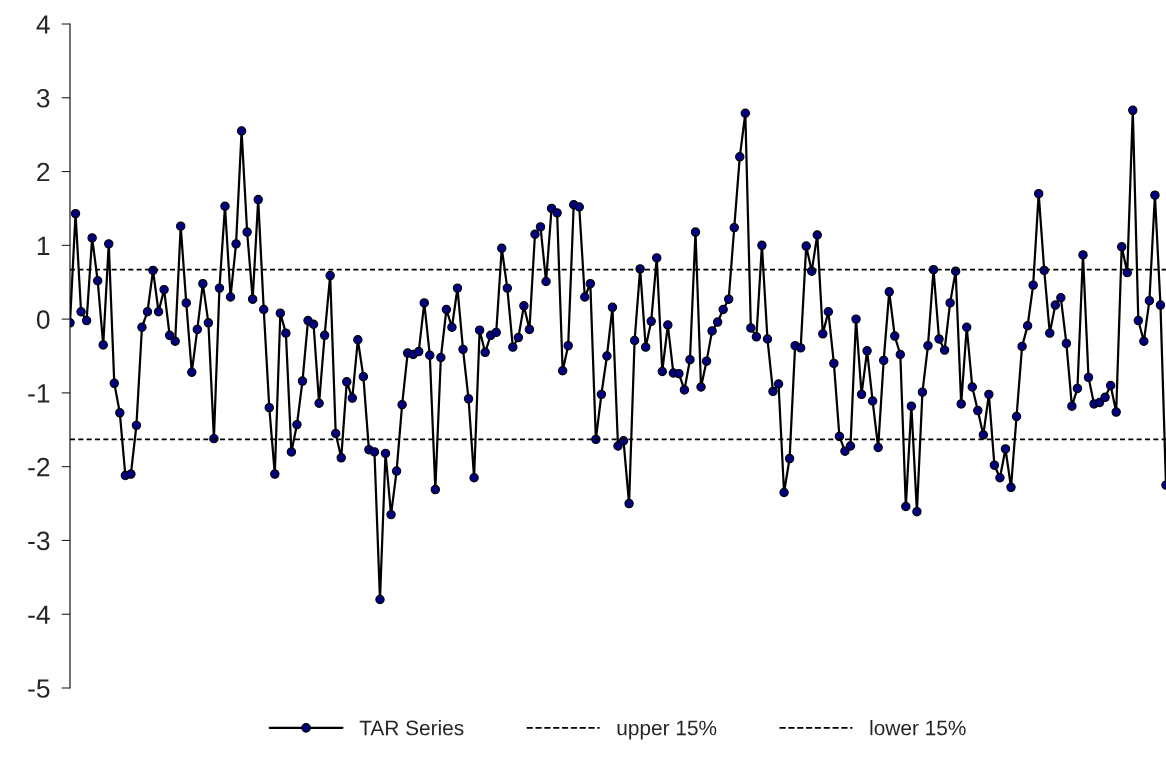 The height and width of the screenshot is (760, 1166). I want to click on y-tick-label: -4, so click(39, 614).